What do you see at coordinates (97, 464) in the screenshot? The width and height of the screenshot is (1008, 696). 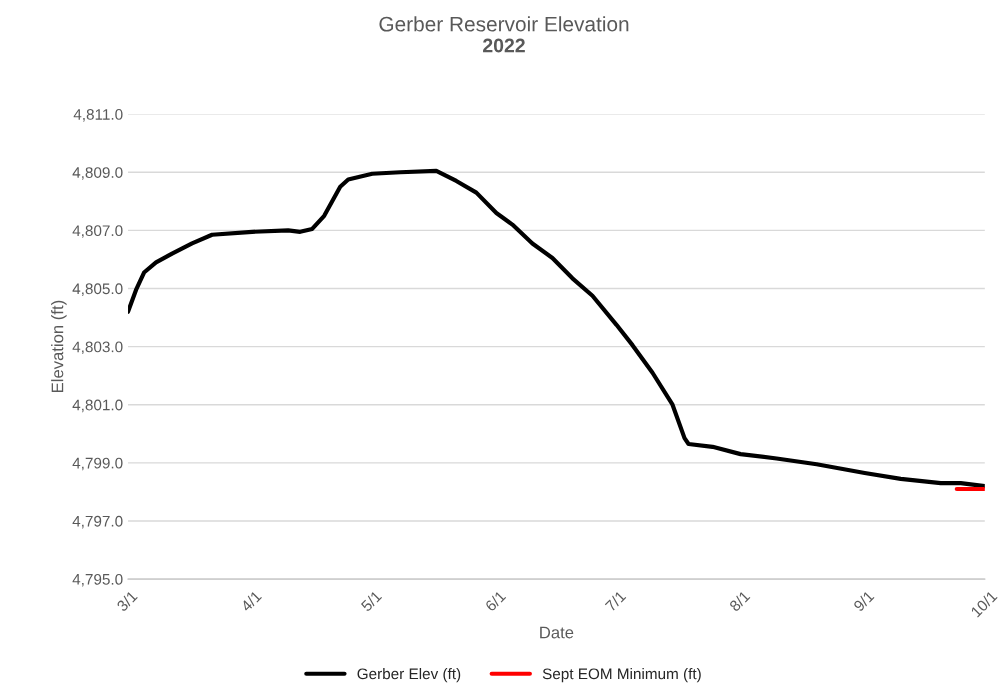 I see `y-tick-label: 4,799.0` at bounding box center [97, 464].